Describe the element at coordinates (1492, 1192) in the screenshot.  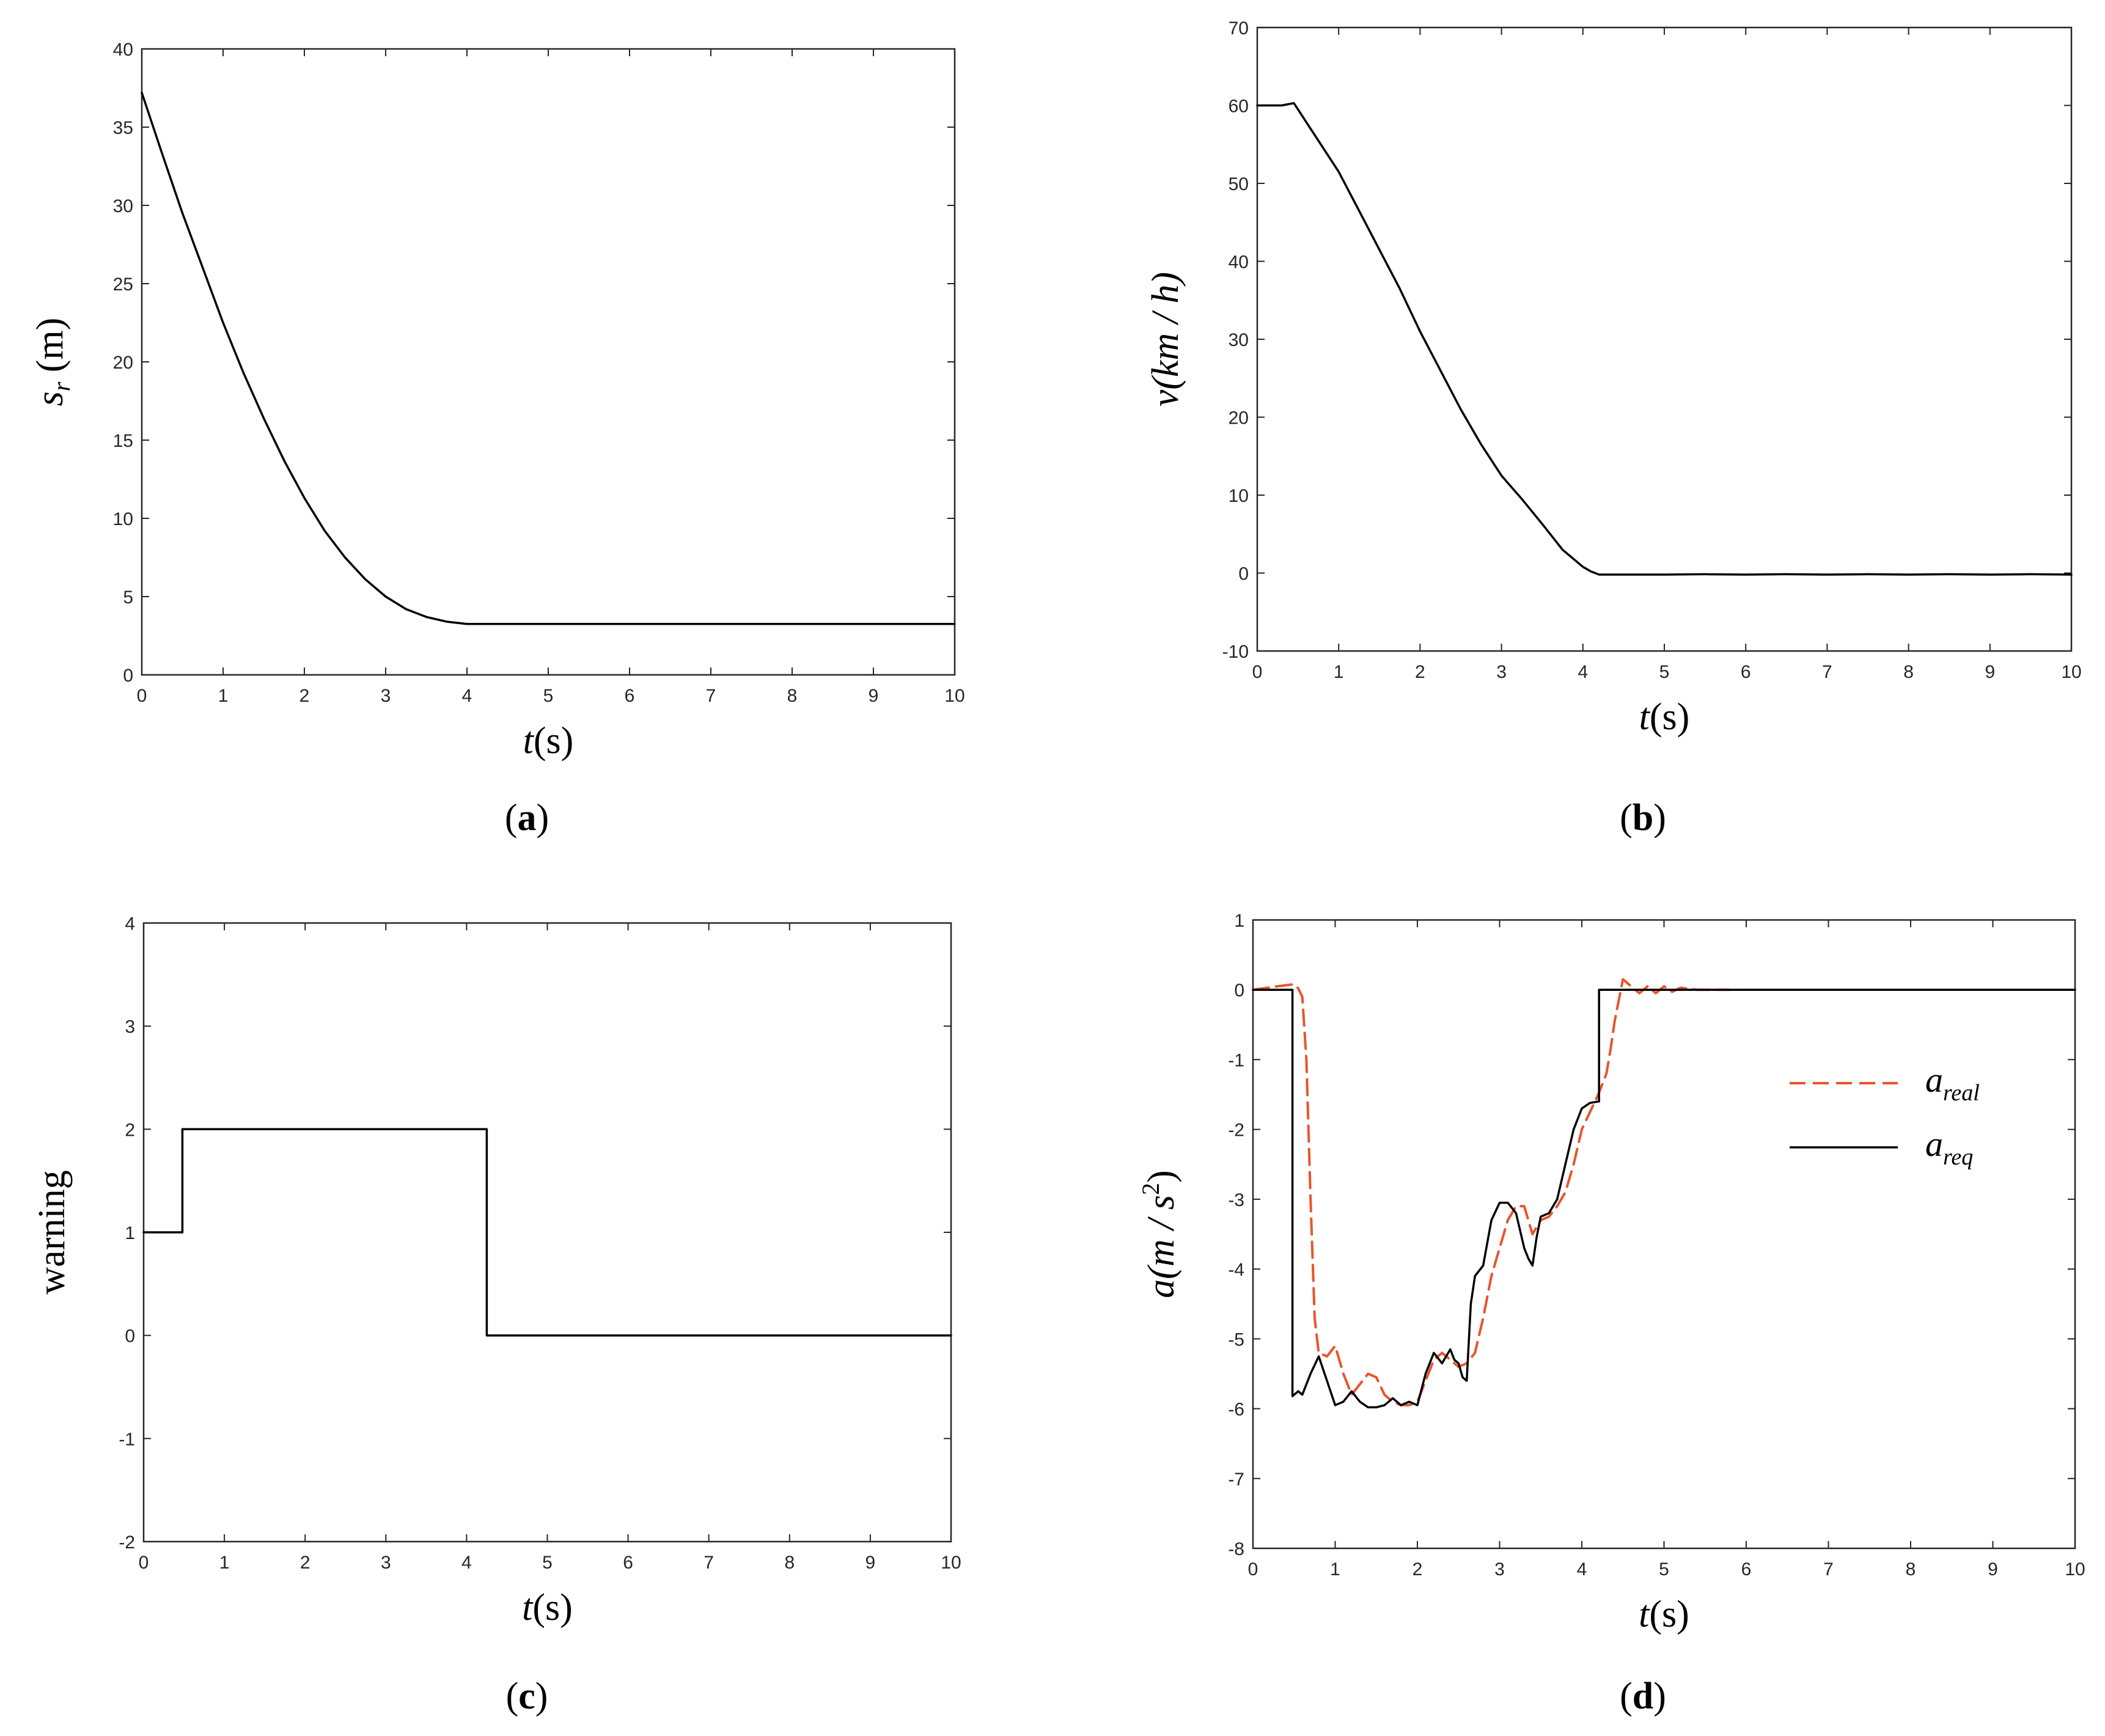
I see `series-line-a-real` at that location.